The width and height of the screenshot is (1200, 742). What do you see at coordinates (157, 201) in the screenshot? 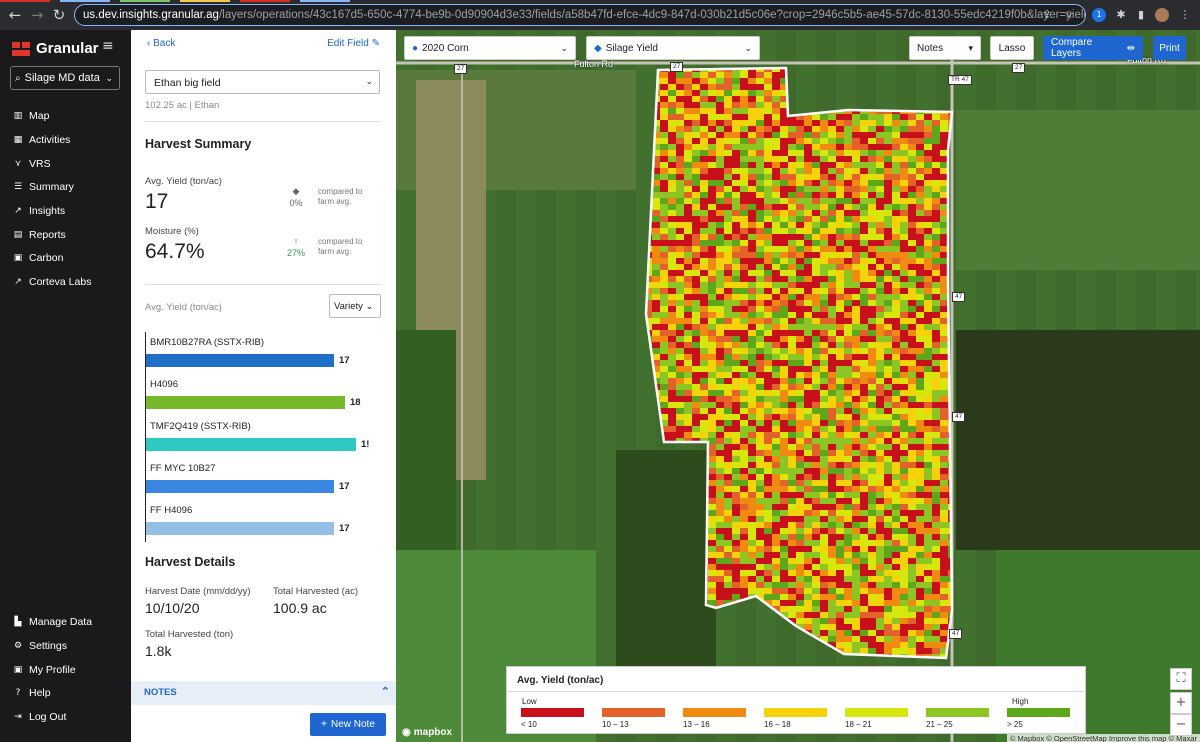
I see `avg-yield-value: 17` at bounding box center [157, 201].